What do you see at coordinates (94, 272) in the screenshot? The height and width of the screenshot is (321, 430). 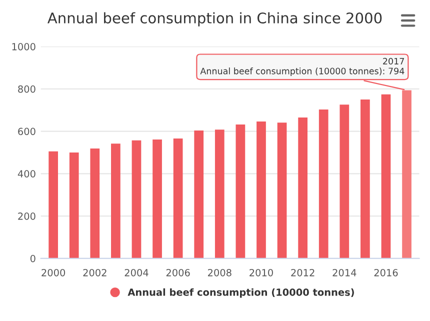 I see `x-tick-label: 2002` at bounding box center [94, 272].